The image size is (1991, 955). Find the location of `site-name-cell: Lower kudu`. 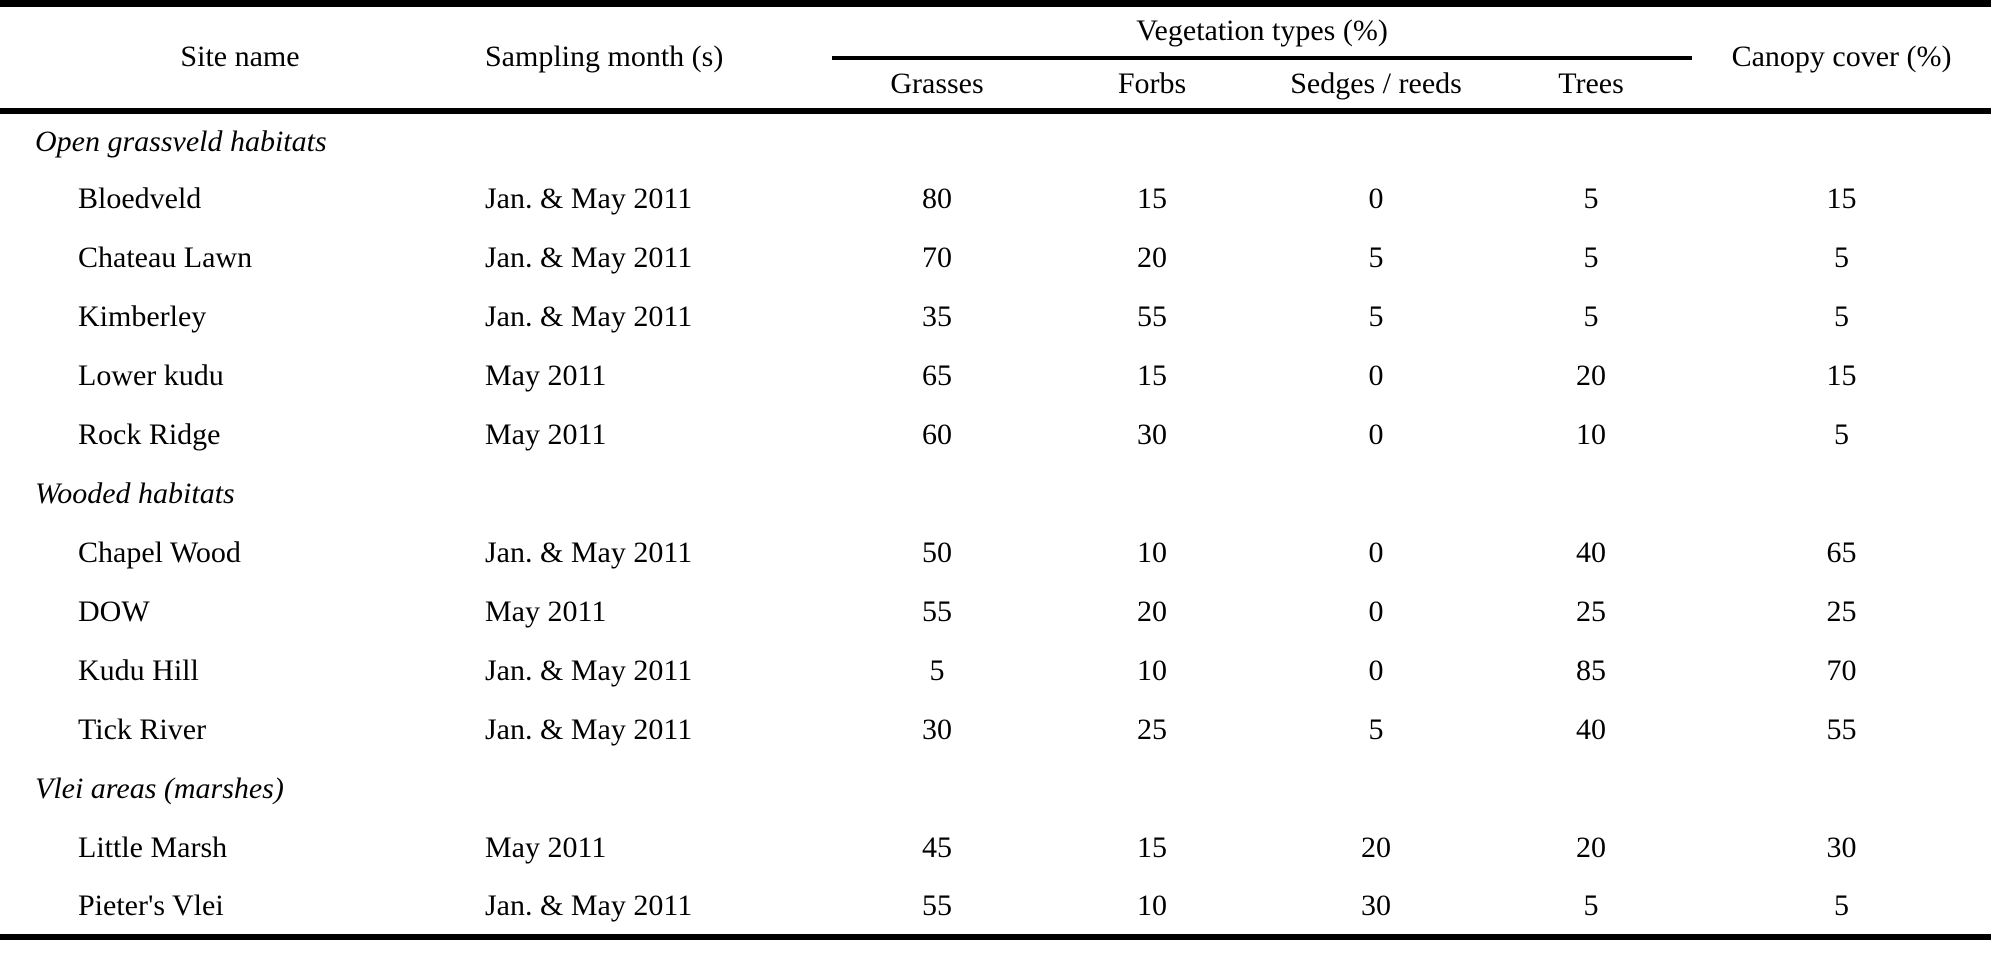

site-name-cell: Lower kudu is located at coordinates (151, 375).